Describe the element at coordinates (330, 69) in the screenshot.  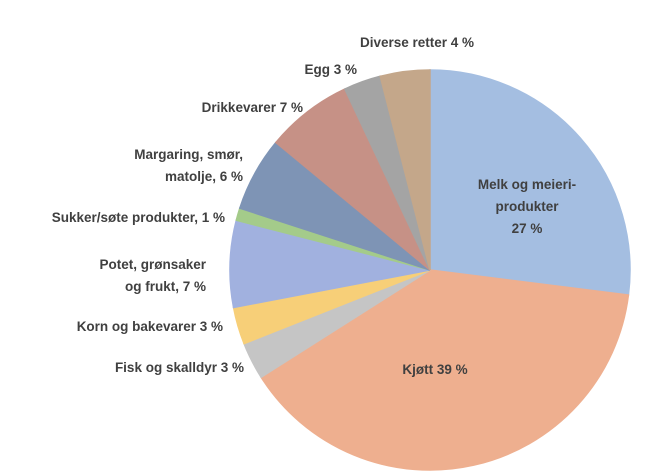
I see `slice-label: Egg 3 %` at that location.